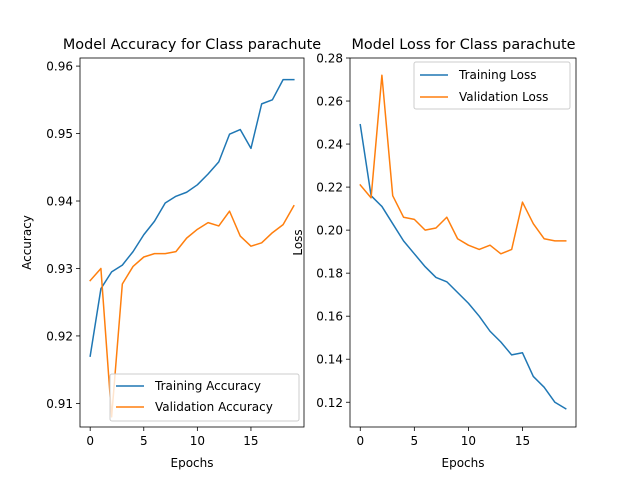 Image resolution: width=640 pixels, height=480 pixels. What do you see at coordinates (503, 97) in the screenshot?
I see `legend-label-validation-loss: Validation Loss` at bounding box center [503, 97].